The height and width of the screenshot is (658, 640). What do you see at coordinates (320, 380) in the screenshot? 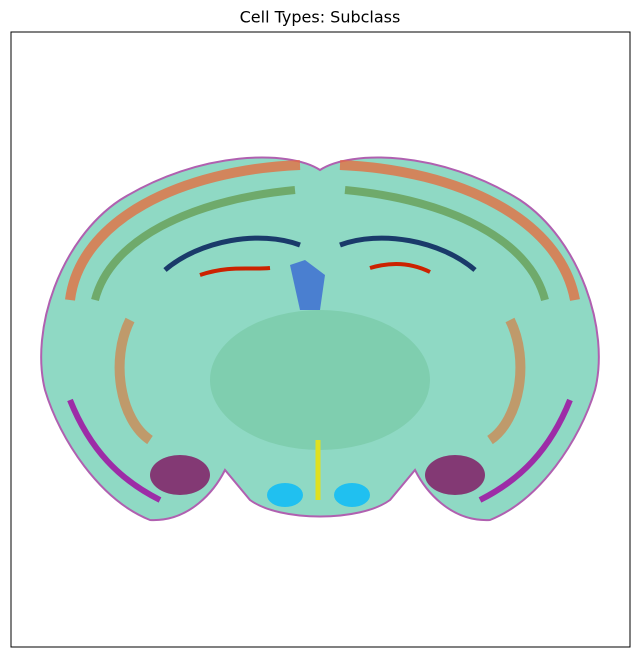
I see `thalamus` at bounding box center [320, 380].